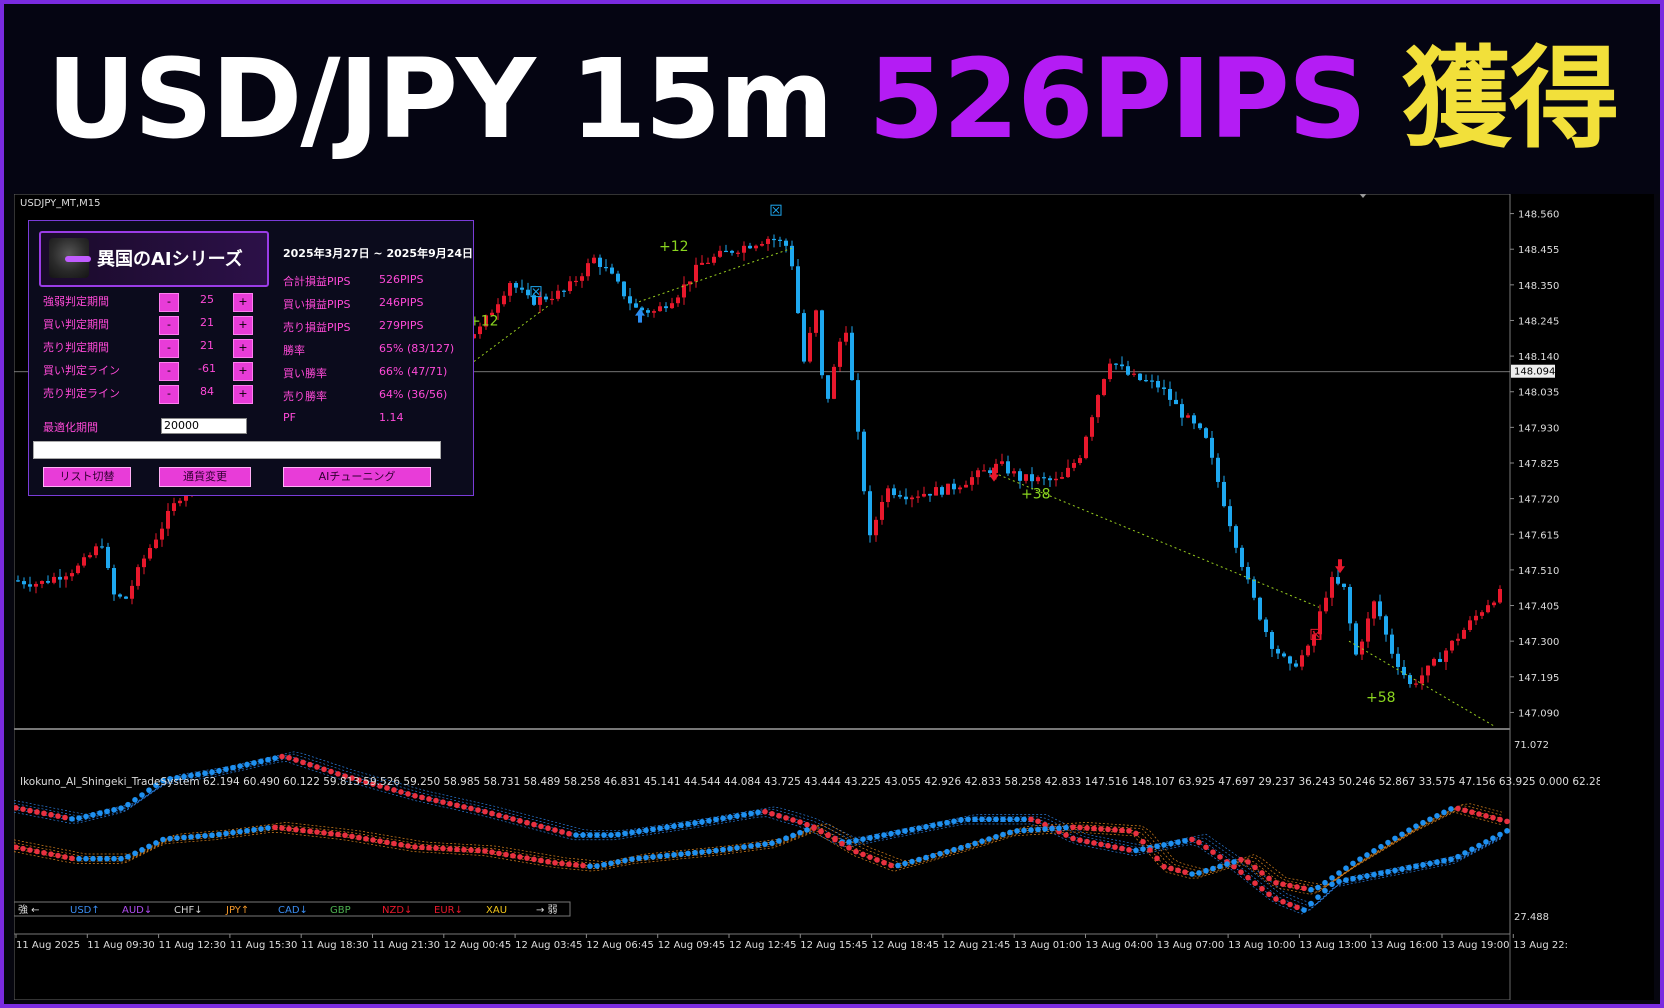 The height and width of the screenshot is (1008, 1664). What do you see at coordinates (87, 477) in the screenshot?
I see `list-toggle-button: リスト切替` at bounding box center [87, 477].